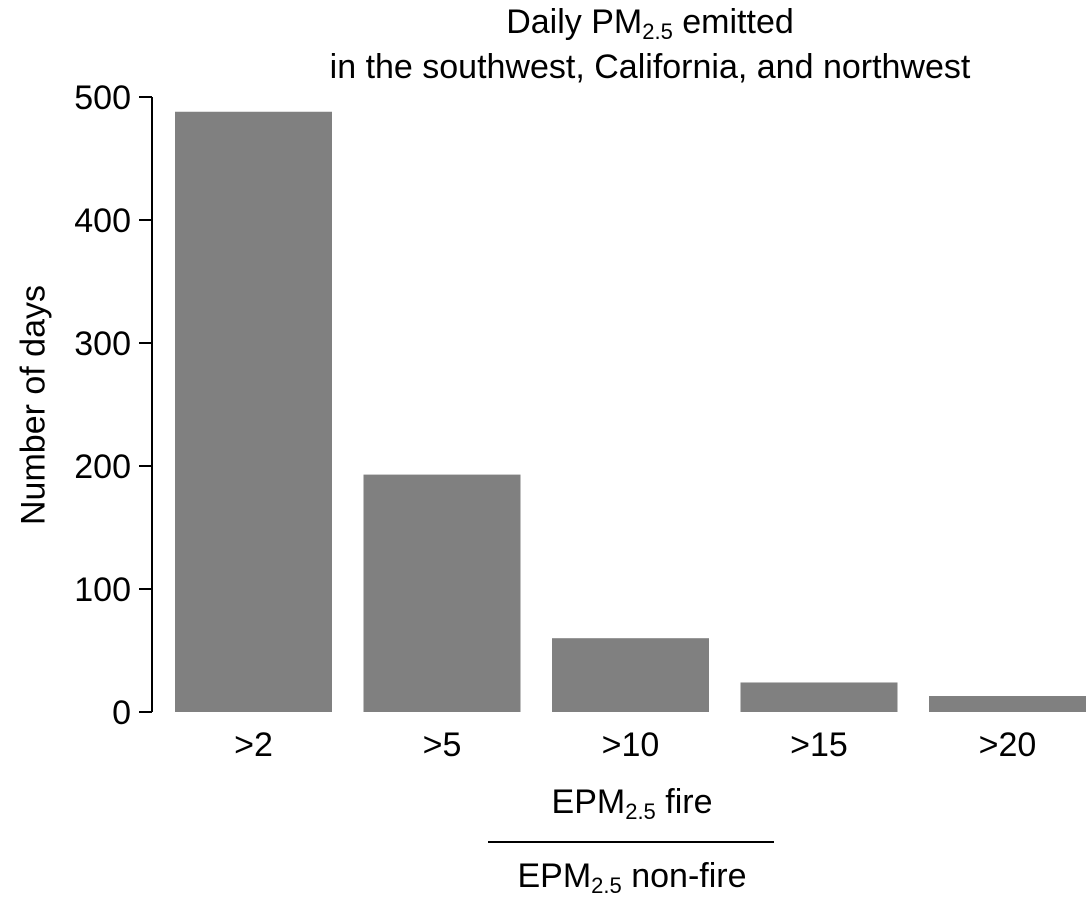 Image resolution: width=1087 pixels, height=900 pixels. What do you see at coordinates (102, 98) in the screenshot?
I see `y-tick-label: 500` at bounding box center [102, 98].